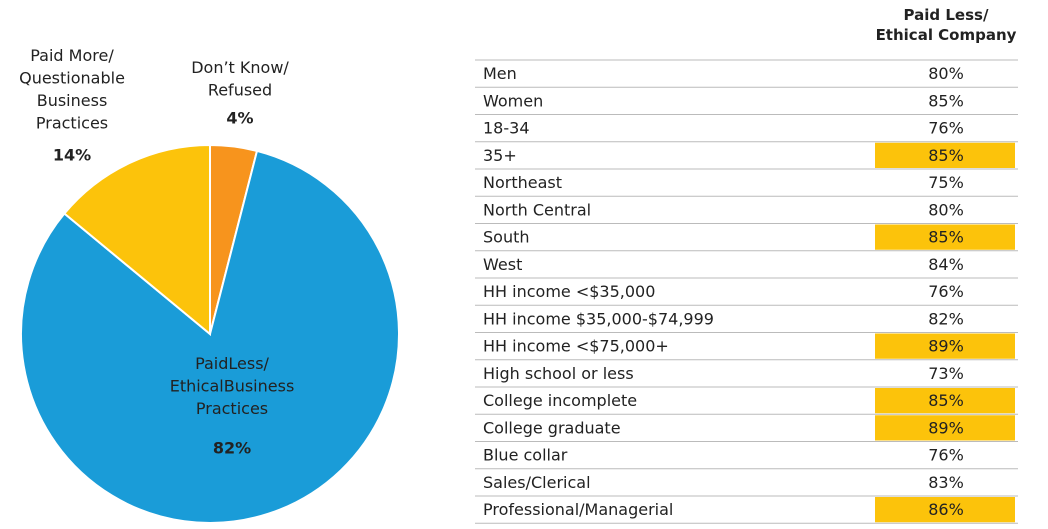 Image resolution: width=1048 pixels, height=529 pixels. I want to click on row-value: 75%, so click(946, 182).